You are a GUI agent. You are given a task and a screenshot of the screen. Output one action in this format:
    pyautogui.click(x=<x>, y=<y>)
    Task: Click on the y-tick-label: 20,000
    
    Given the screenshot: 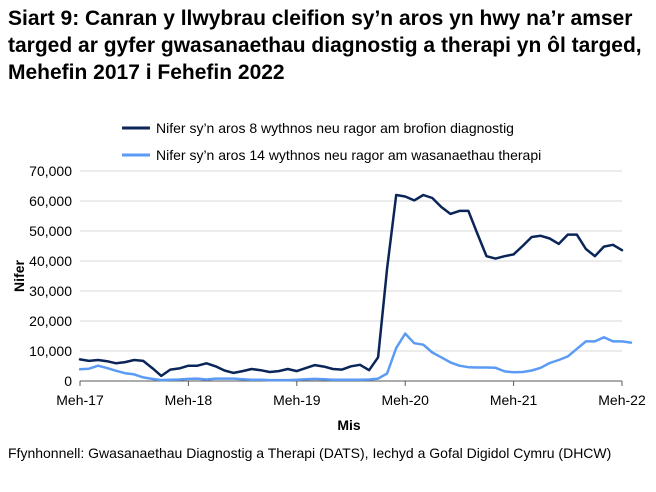 What is the action you would take?
    pyautogui.click(x=50, y=321)
    